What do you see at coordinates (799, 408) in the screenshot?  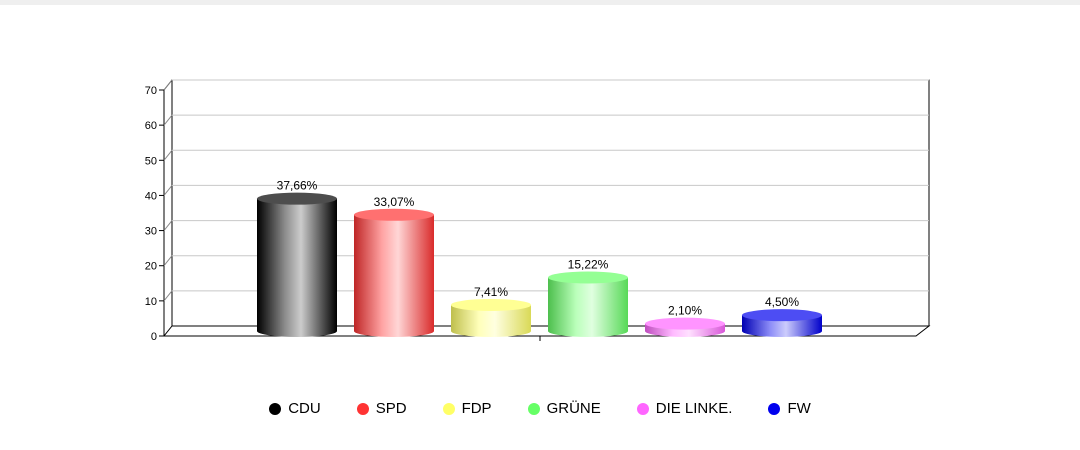 I see `legend-label: FW` at bounding box center [799, 408].